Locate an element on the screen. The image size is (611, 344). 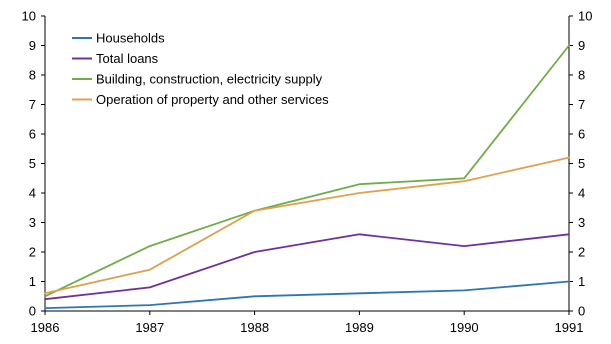
y-tick-label-right: 10 is located at coordinates (585, 16).